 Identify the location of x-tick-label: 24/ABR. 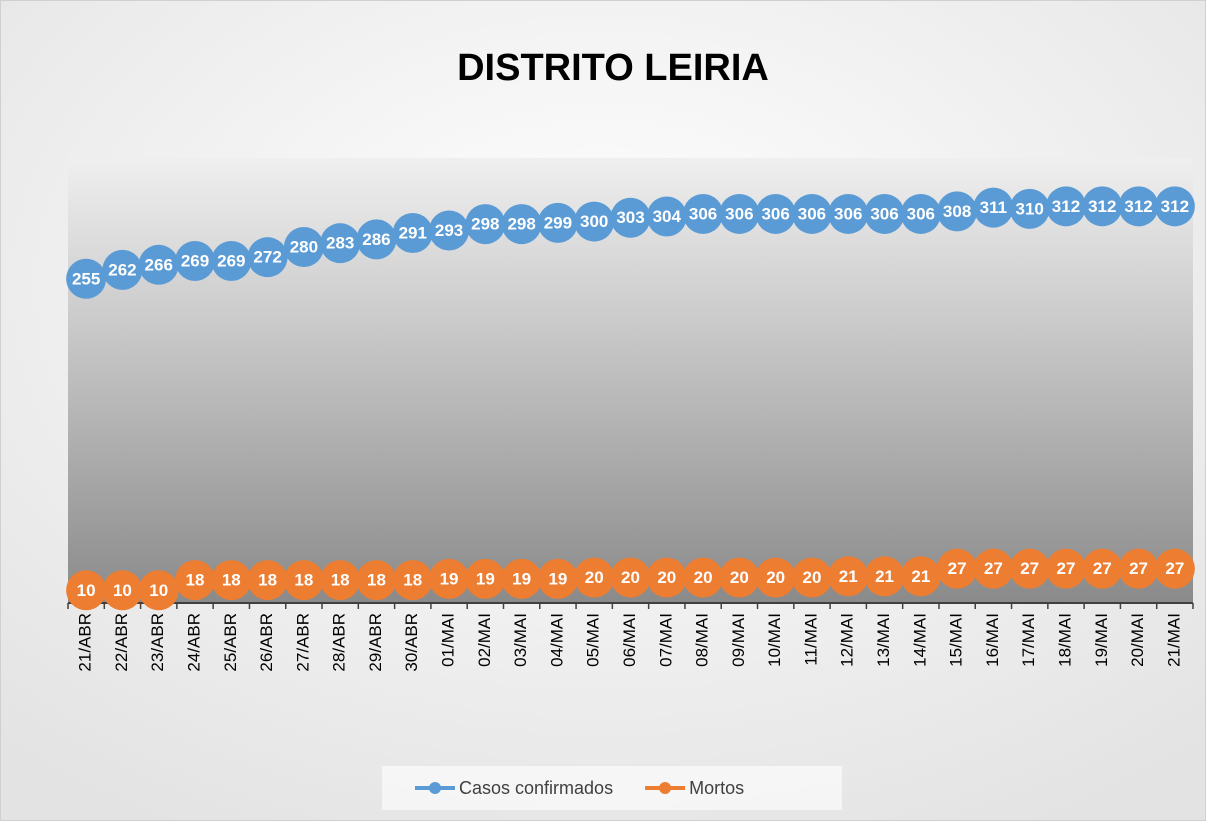
(194, 642).